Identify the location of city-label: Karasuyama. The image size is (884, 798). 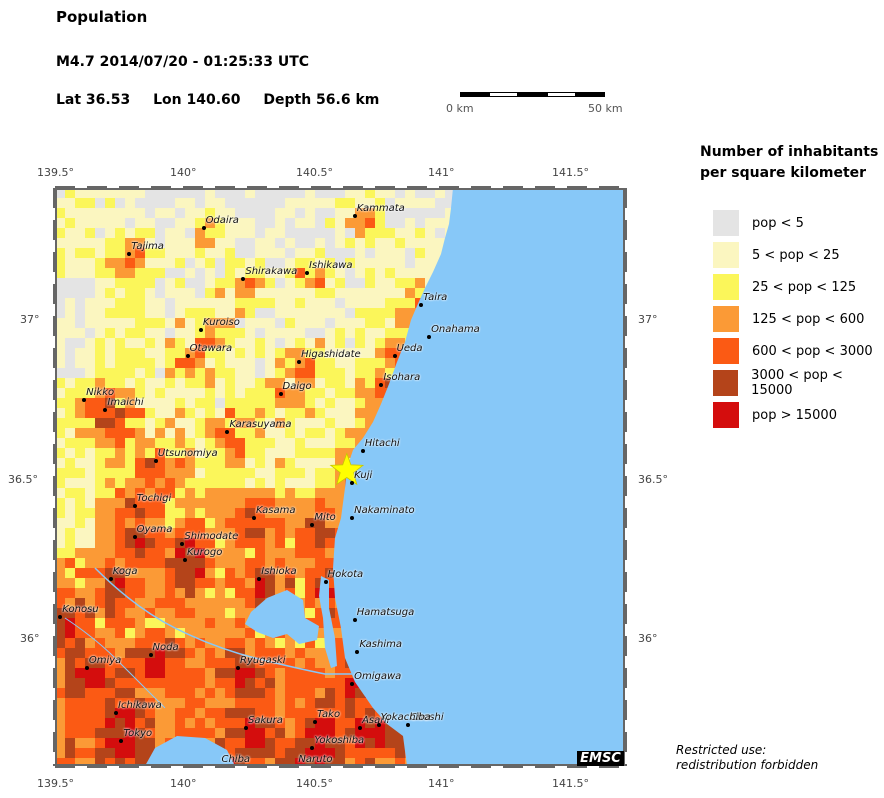
(260, 425).